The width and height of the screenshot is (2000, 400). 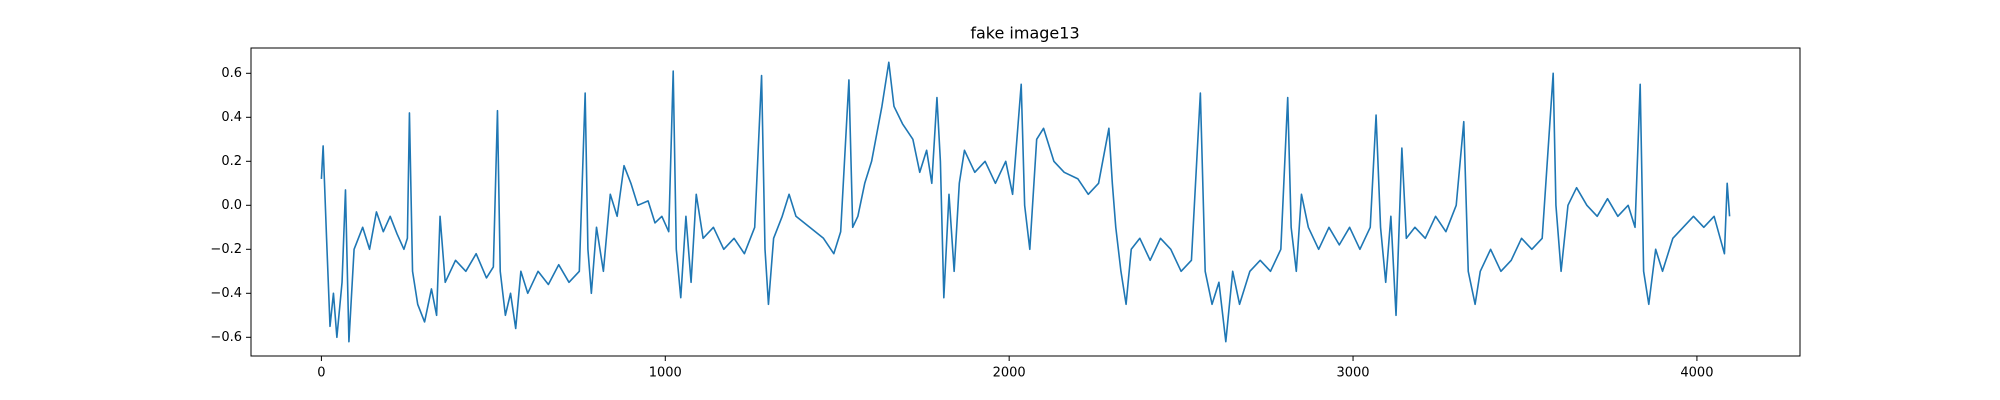 What do you see at coordinates (665, 373) in the screenshot?
I see `x-tick-label: 1000` at bounding box center [665, 373].